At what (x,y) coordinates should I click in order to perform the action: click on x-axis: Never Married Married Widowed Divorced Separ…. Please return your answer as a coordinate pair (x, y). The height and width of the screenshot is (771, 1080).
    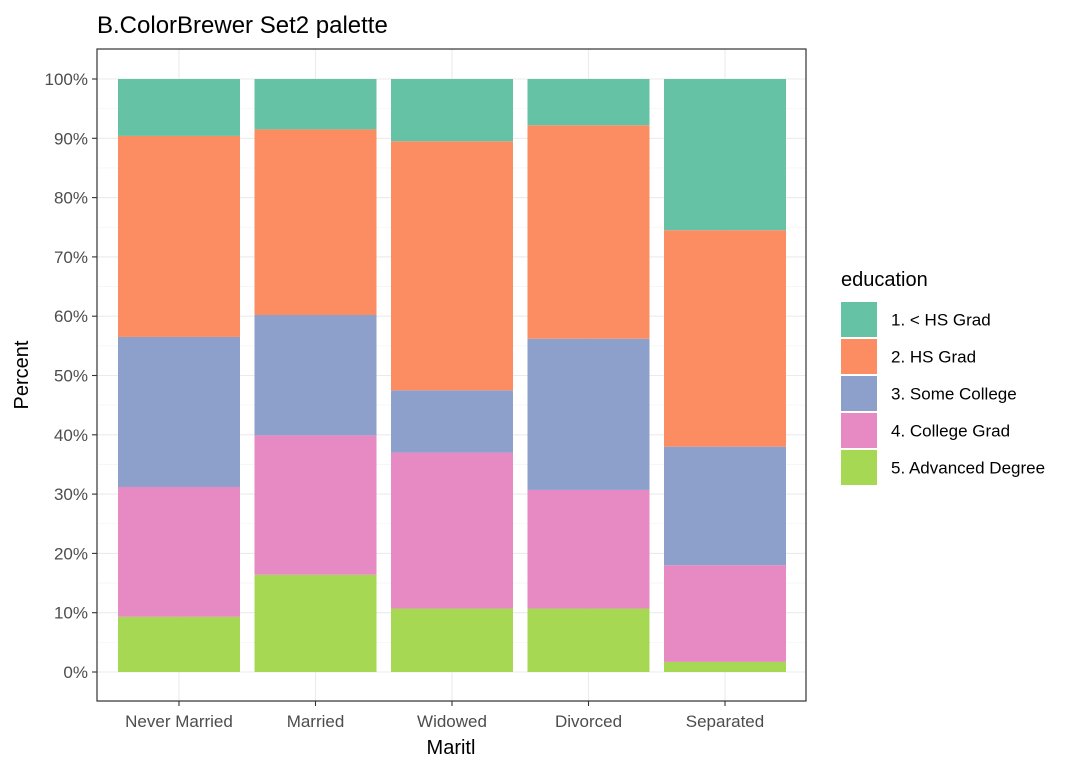
    Looking at the image, I should click on (444, 716).